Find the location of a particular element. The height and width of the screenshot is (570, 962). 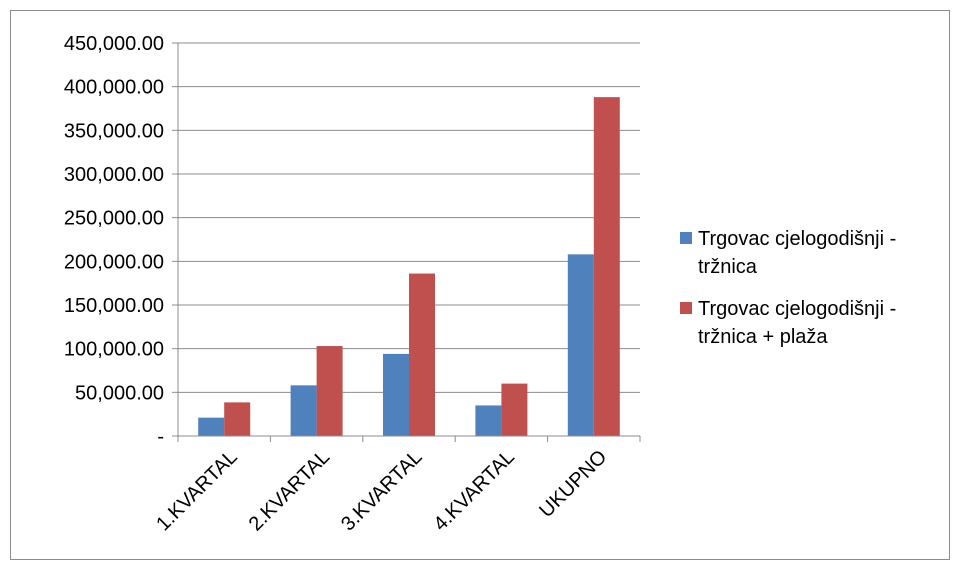

legend-label-series-1: Trgovac cjelogodišnji - tržnica is located at coordinates (797, 253).